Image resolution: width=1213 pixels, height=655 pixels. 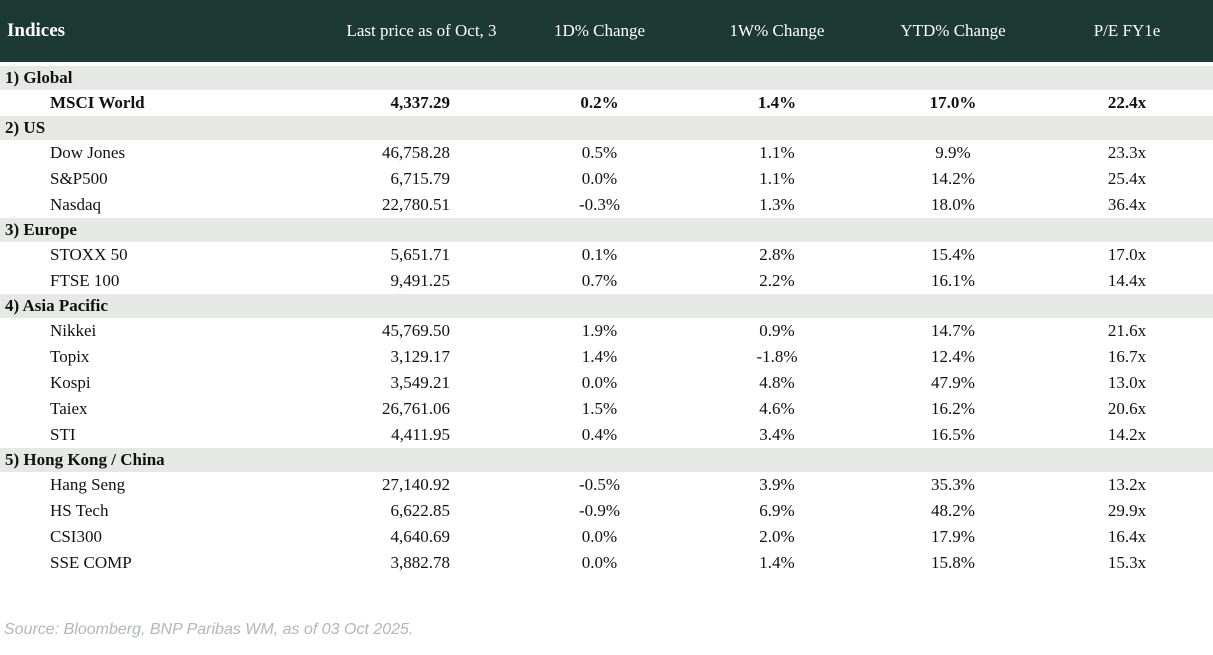 I want to click on d1-change: 1.9%, so click(x=599, y=331).